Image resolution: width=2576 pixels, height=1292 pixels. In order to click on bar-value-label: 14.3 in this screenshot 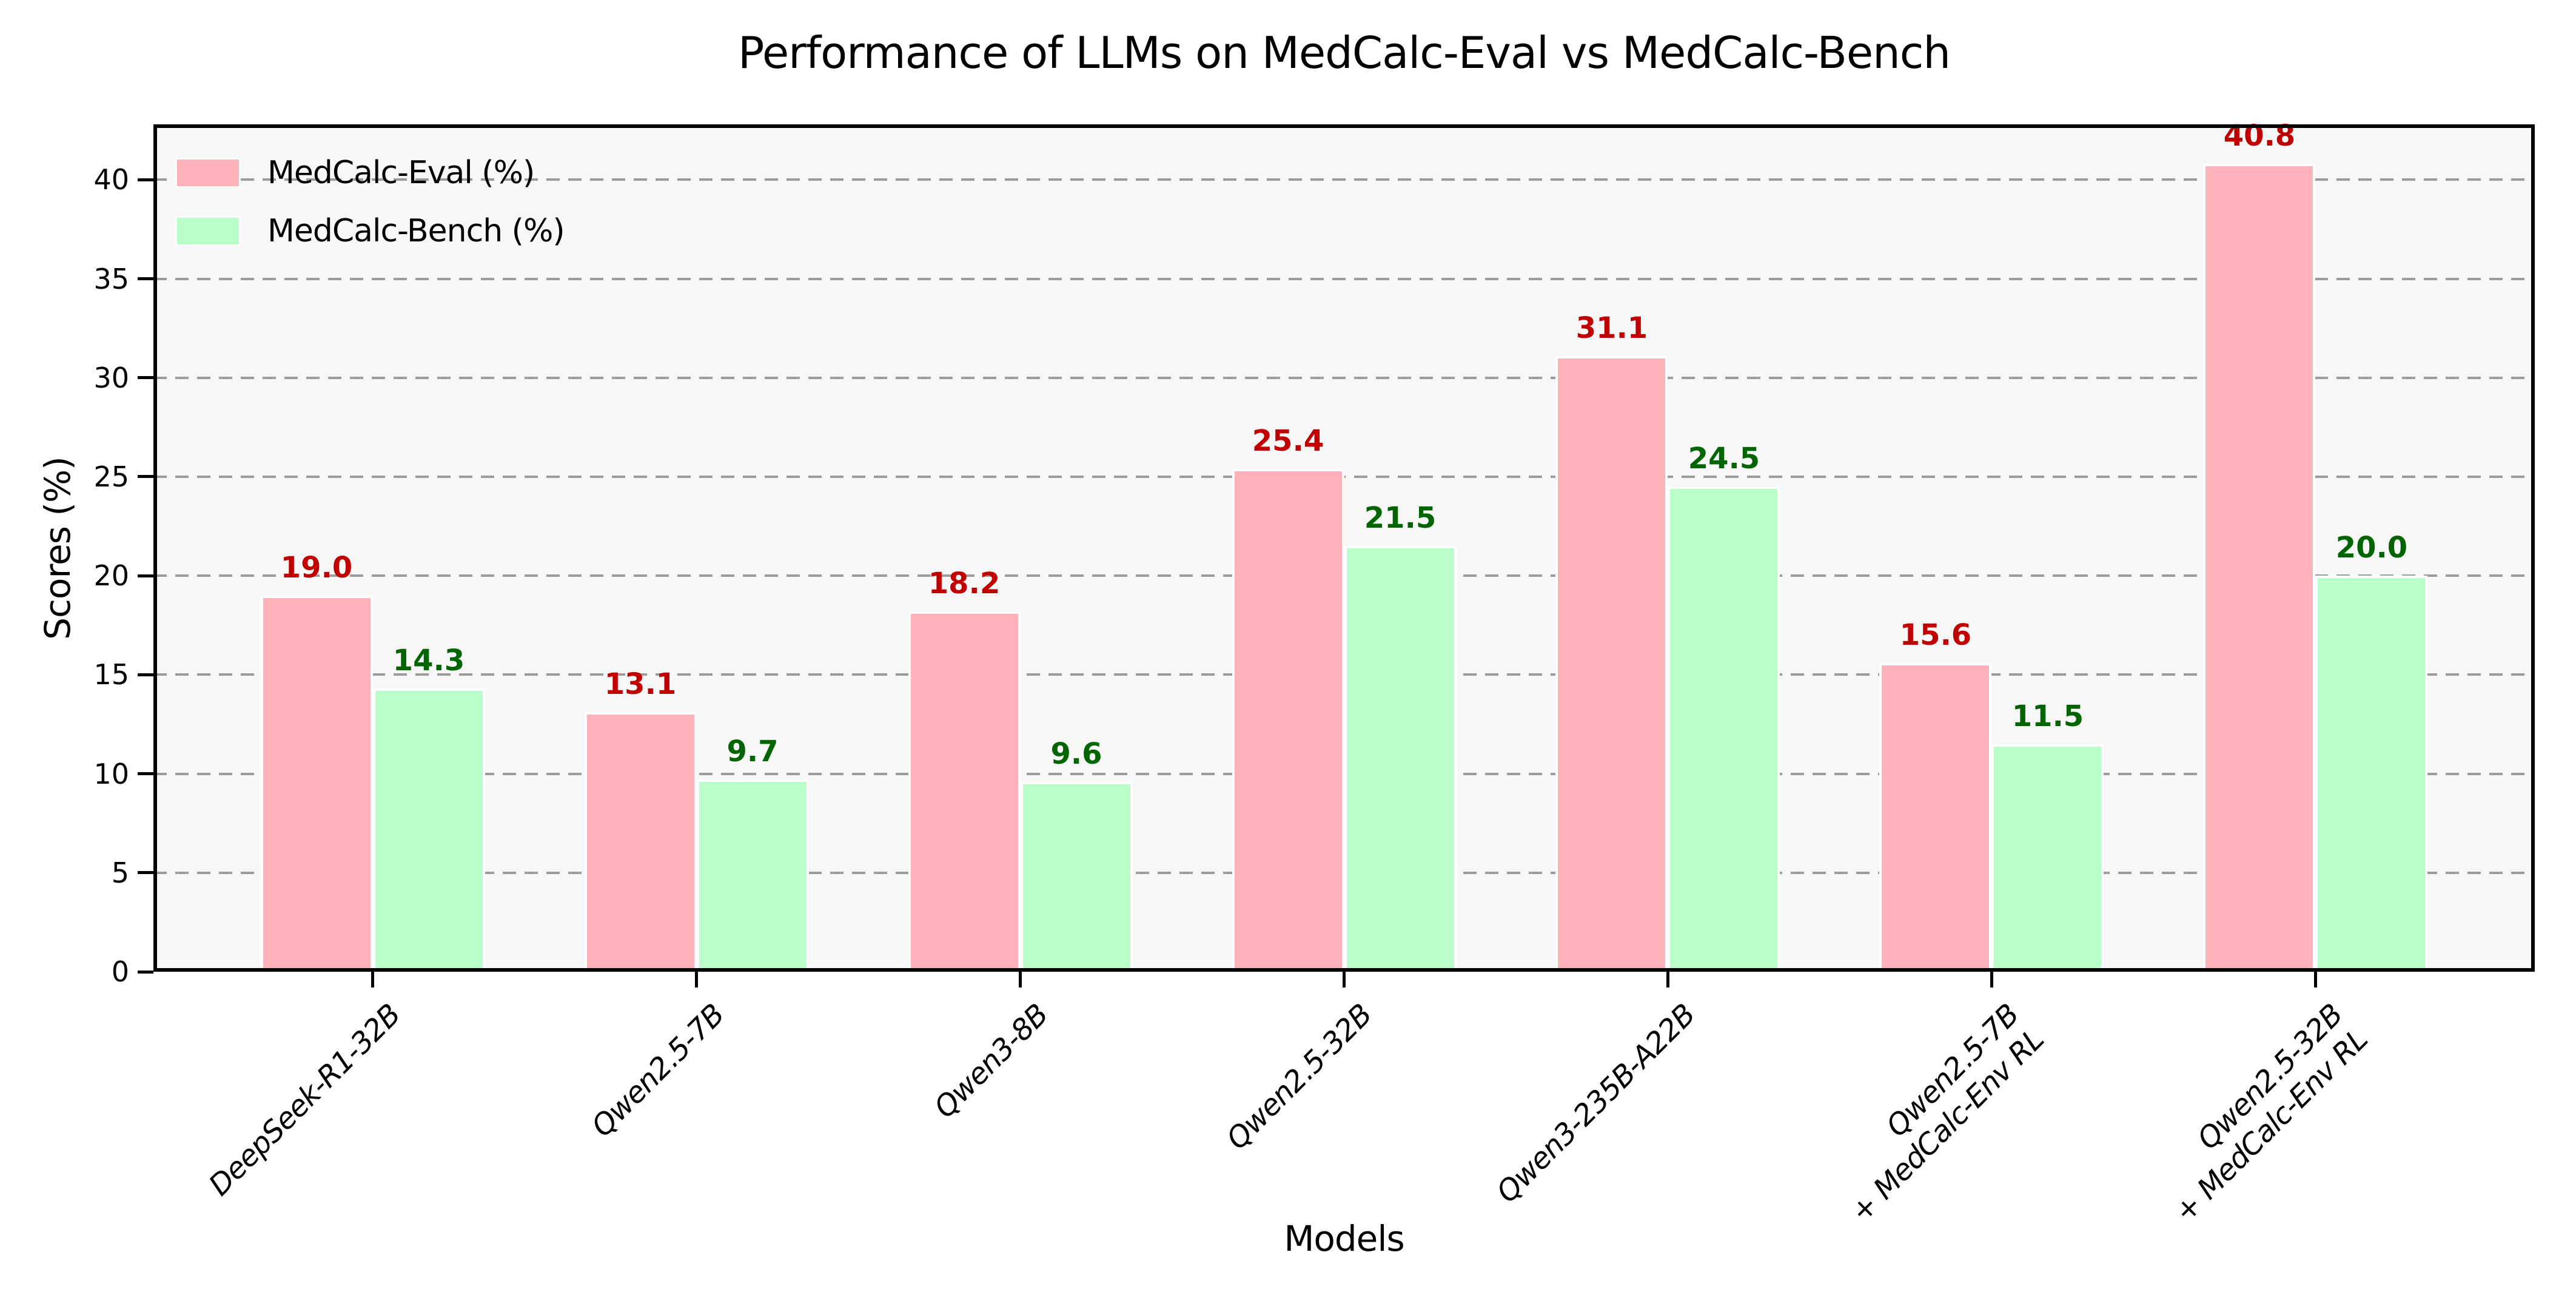, I will do `click(428, 661)`.